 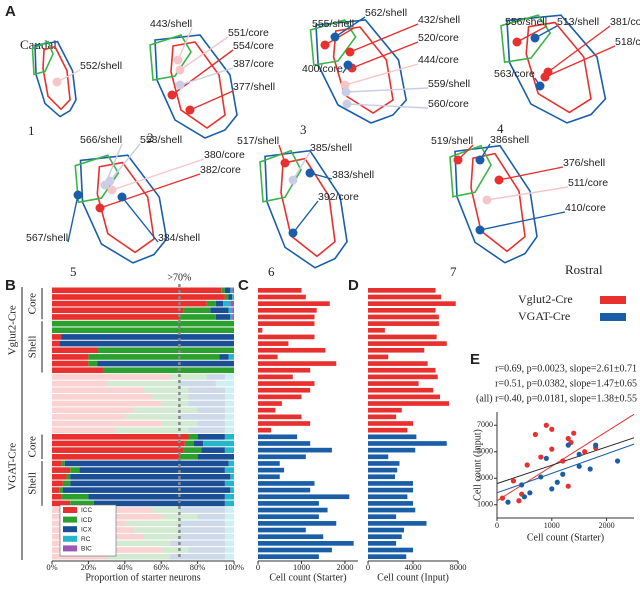 I want to click on fit-annotation: r=0.69, p=0.0023, slope=2.61±0.71, so click(x=566, y=368).